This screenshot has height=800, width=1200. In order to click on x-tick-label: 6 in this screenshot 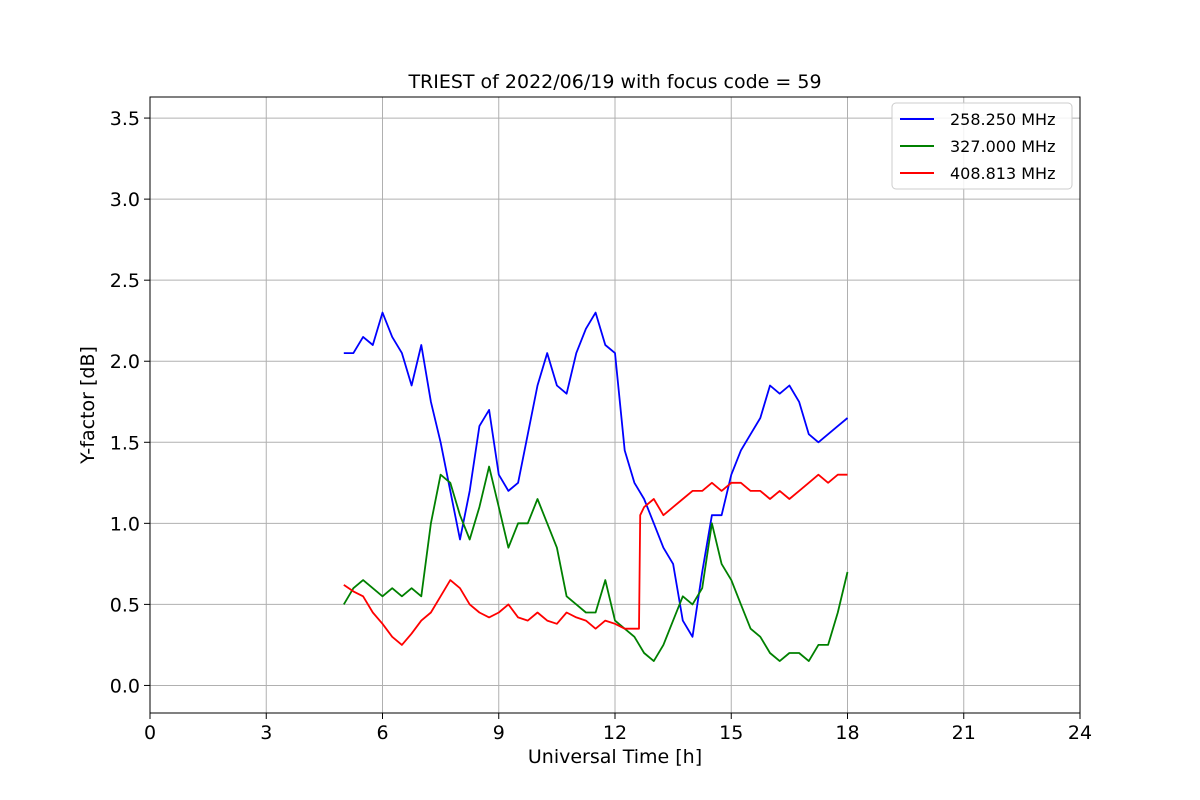, I will do `click(382, 733)`.